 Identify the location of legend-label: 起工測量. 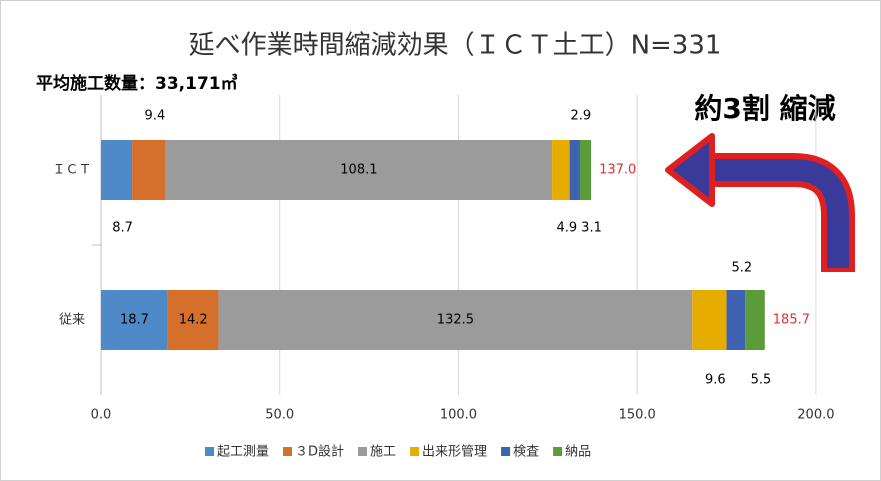
(243, 452).